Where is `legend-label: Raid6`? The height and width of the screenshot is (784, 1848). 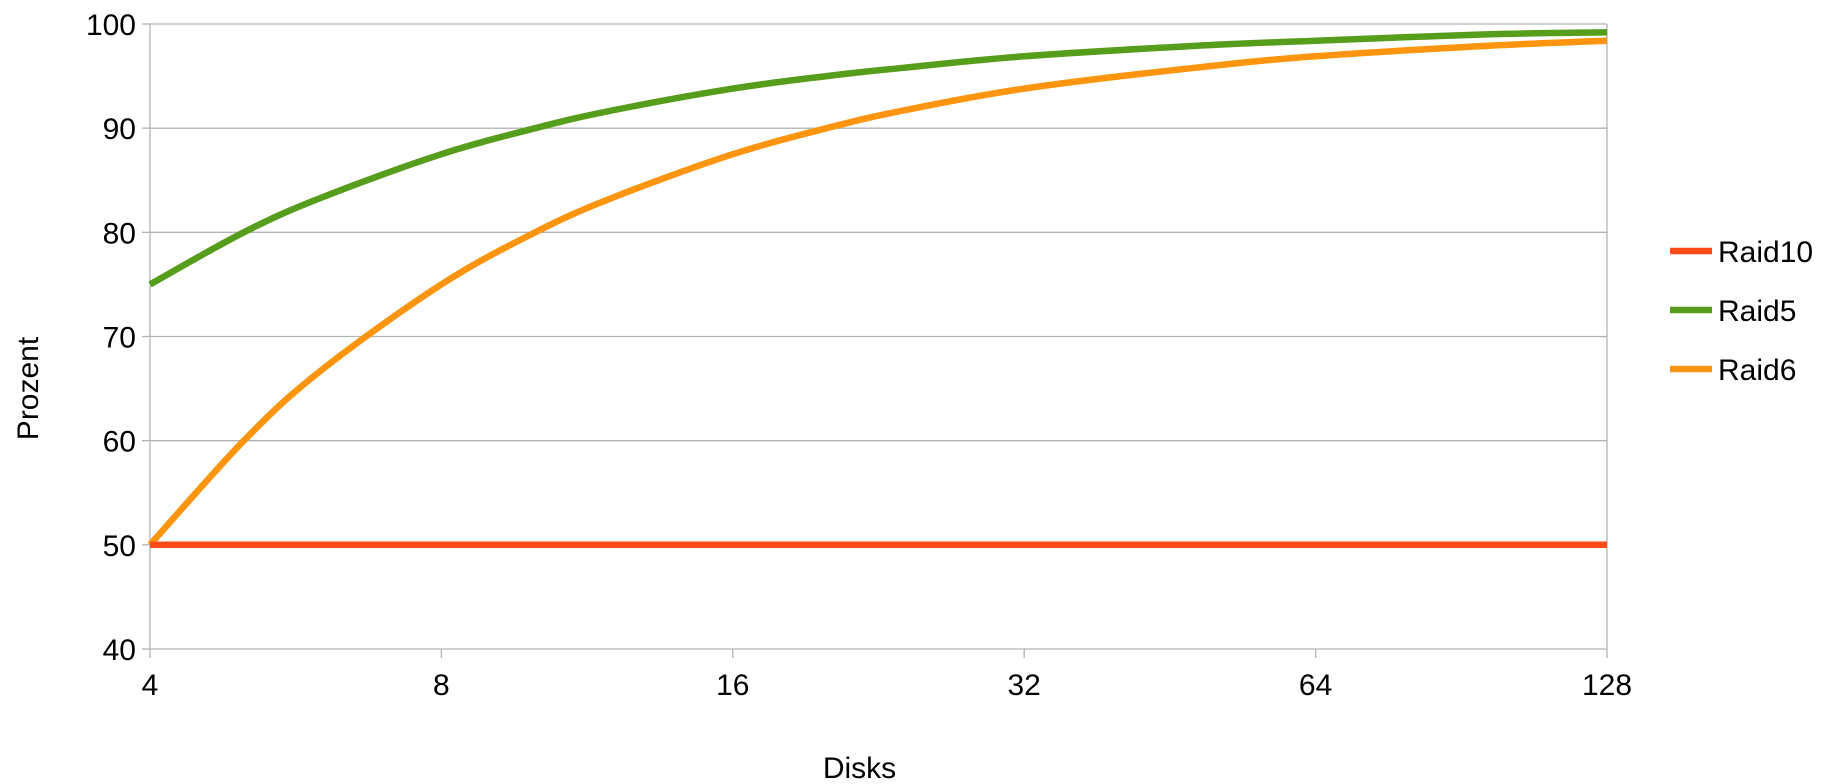 legend-label: Raid6 is located at coordinates (1757, 370).